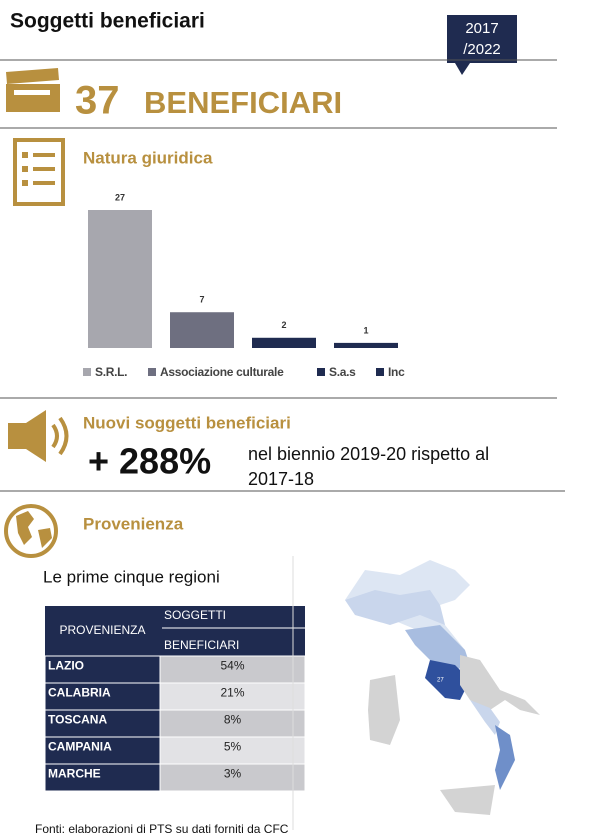 Image resolution: width=595 pixels, height=839 pixels. I want to click on clapper-icon, so click(33, 90).